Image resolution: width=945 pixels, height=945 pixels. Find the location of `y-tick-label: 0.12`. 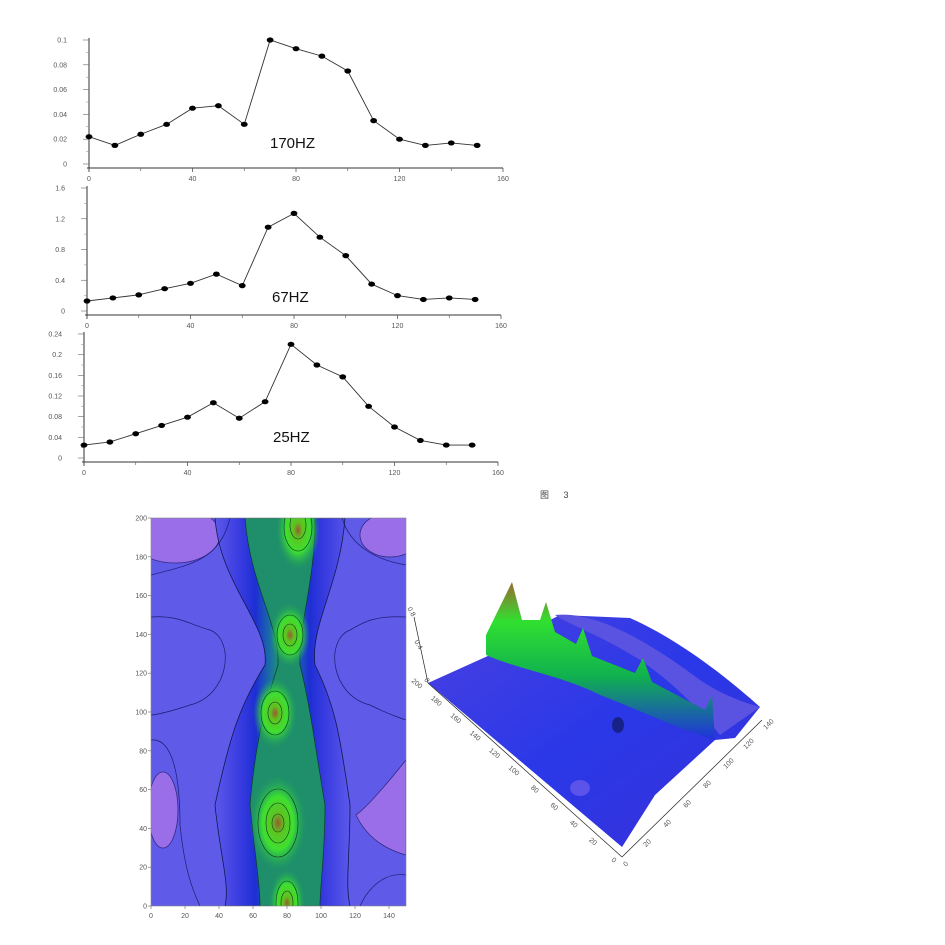

y-tick-label: 0.12 is located at coordinates (55, 397).